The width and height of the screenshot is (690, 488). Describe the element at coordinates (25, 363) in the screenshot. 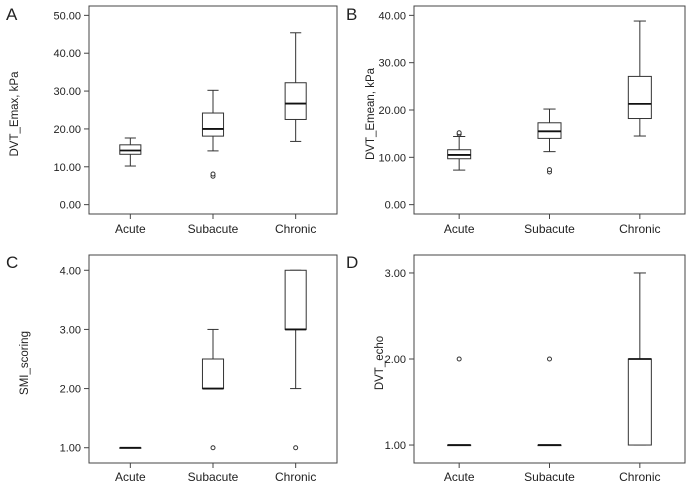

I see `y-axis-label: SMI_scoring` at that location.